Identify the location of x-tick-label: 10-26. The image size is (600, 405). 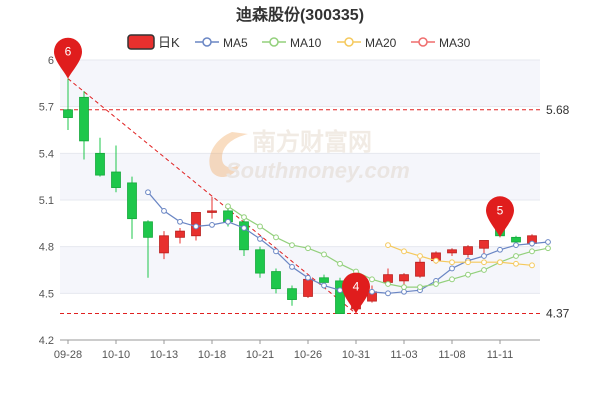
(308, 355).